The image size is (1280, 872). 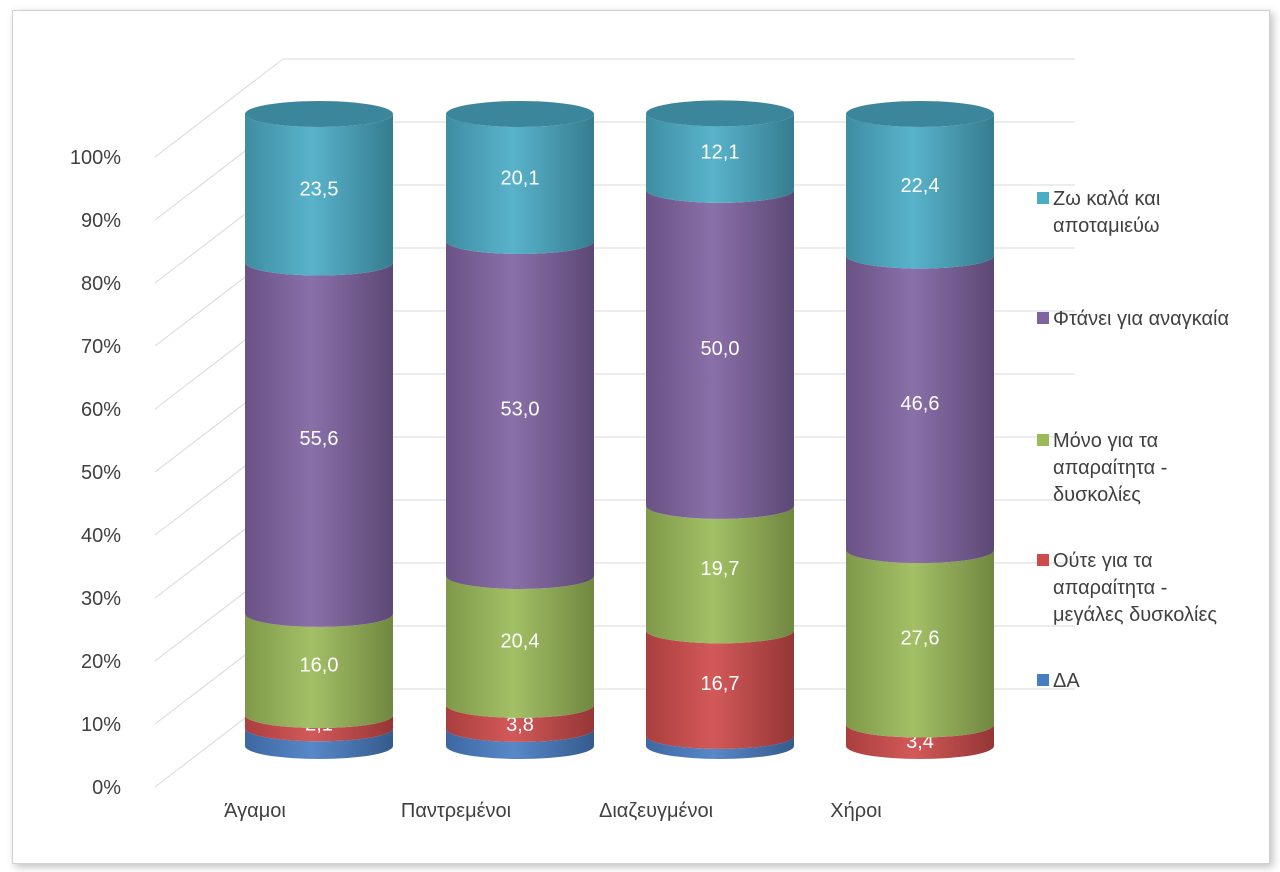 I want to click on data-label: 3,8, so click(x=520, y=725).